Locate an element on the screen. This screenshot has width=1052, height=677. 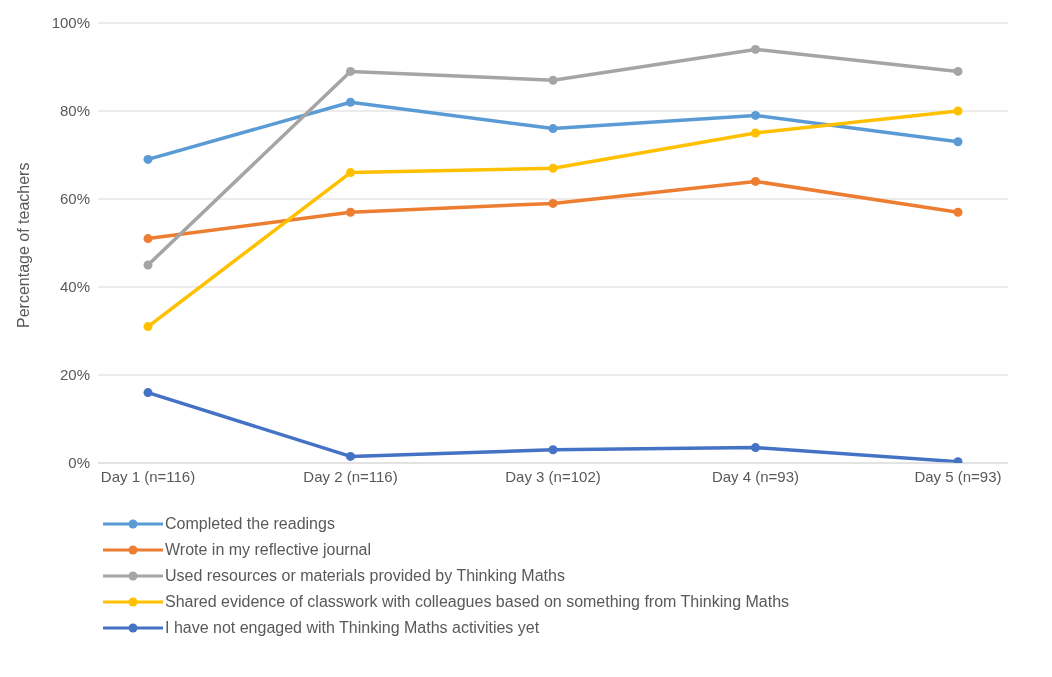
y-tick-label: 40% is located at coordinates (74, 287).